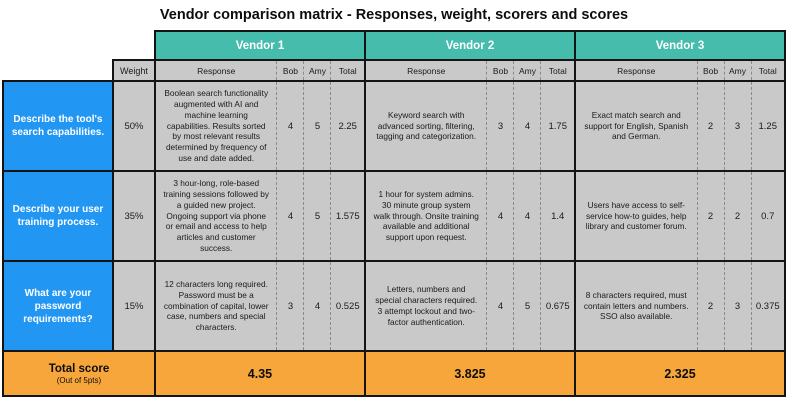 Image resolution: width=788 pixels, height=415 pixels. What do you see at coordinates (425, 70) in the screenshot?
I see `vendor2-response-header: Response` at bounding box center [425, 70].